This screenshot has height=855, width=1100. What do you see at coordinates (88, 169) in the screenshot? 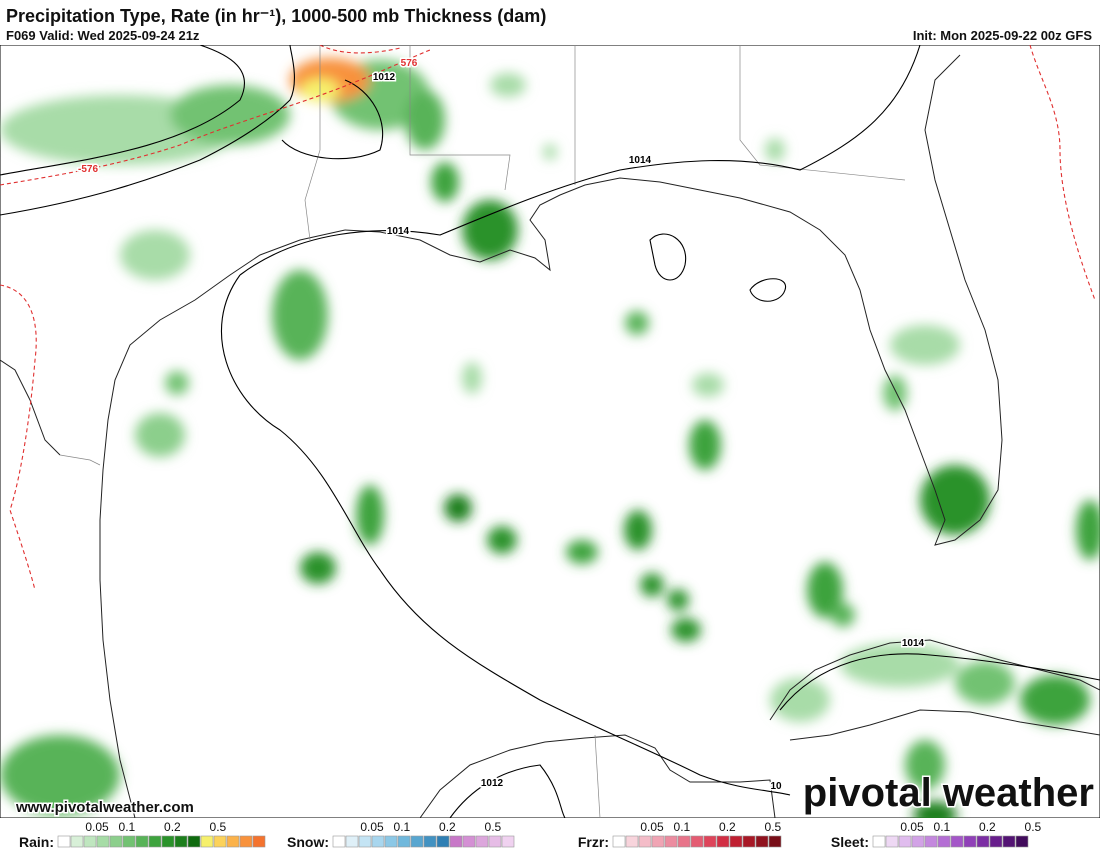
I see `contour-label: -576` at bounding box center [88, 169].